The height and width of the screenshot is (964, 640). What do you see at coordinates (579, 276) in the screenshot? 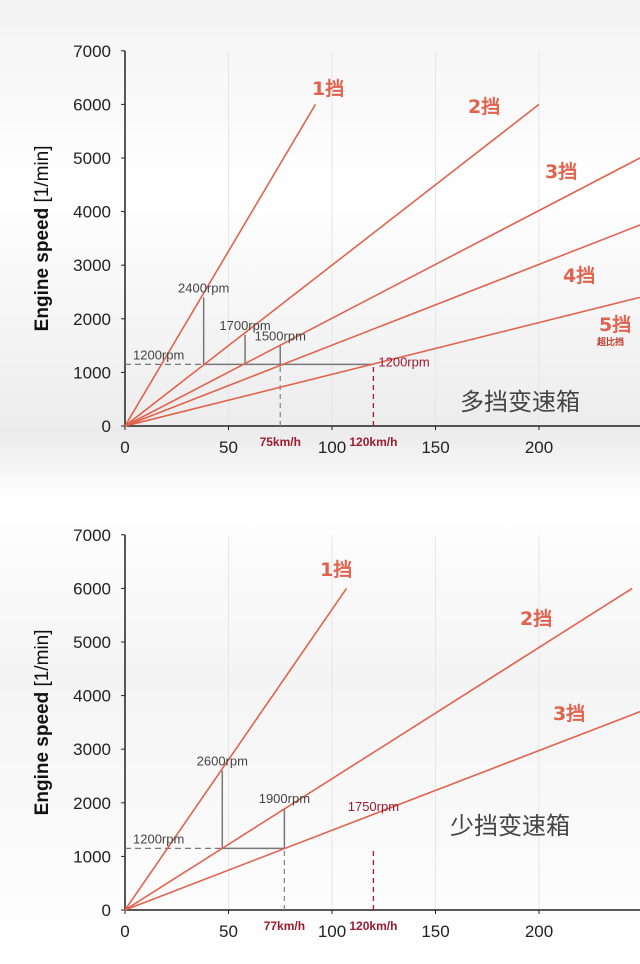
I see `series-label-gear-4: 4挡` at bounding box center [579, 276].